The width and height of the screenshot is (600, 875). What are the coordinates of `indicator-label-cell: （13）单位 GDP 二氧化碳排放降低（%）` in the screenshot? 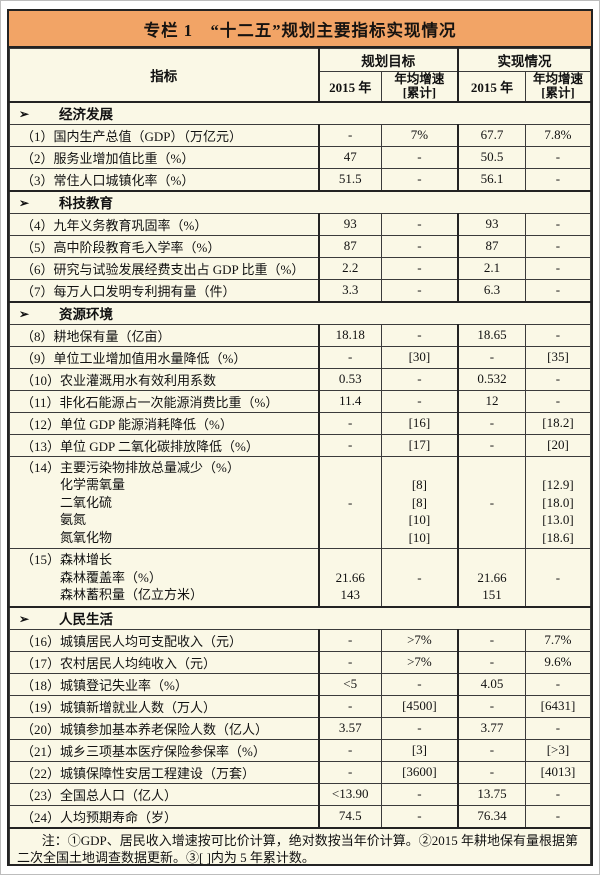 It's located at (164, 445).